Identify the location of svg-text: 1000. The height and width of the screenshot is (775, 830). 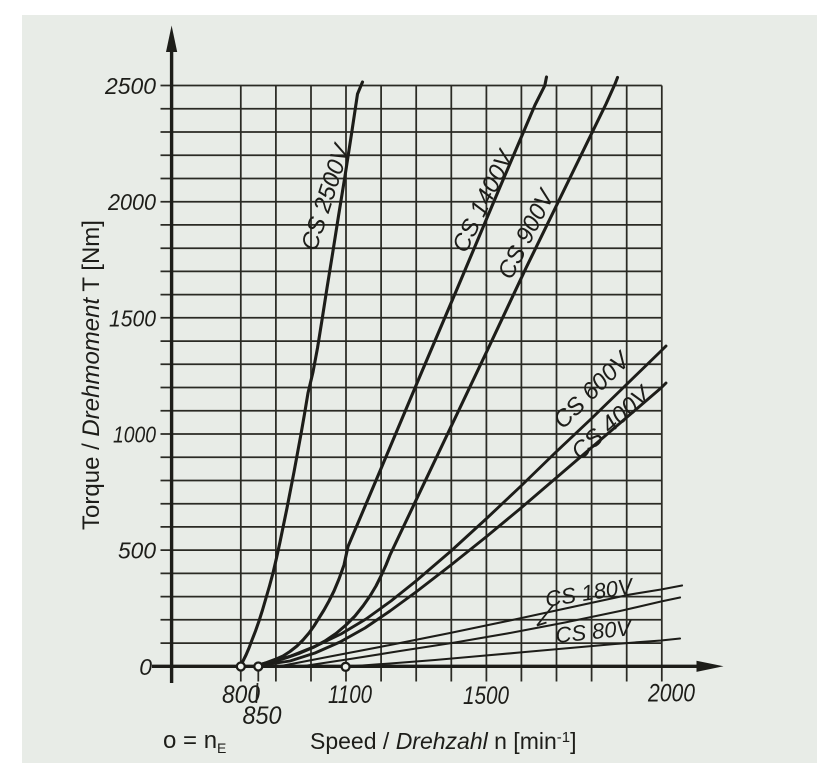
(134, 435).